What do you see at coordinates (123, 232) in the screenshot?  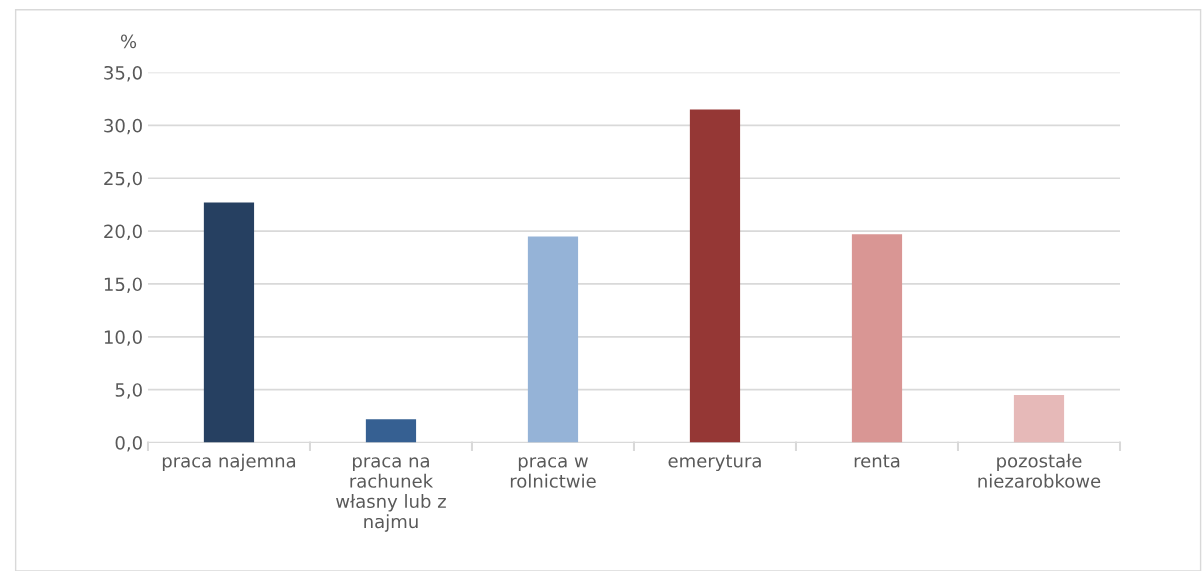 I see `y-tick-label: 20,0` at bounding box center [123, 232].